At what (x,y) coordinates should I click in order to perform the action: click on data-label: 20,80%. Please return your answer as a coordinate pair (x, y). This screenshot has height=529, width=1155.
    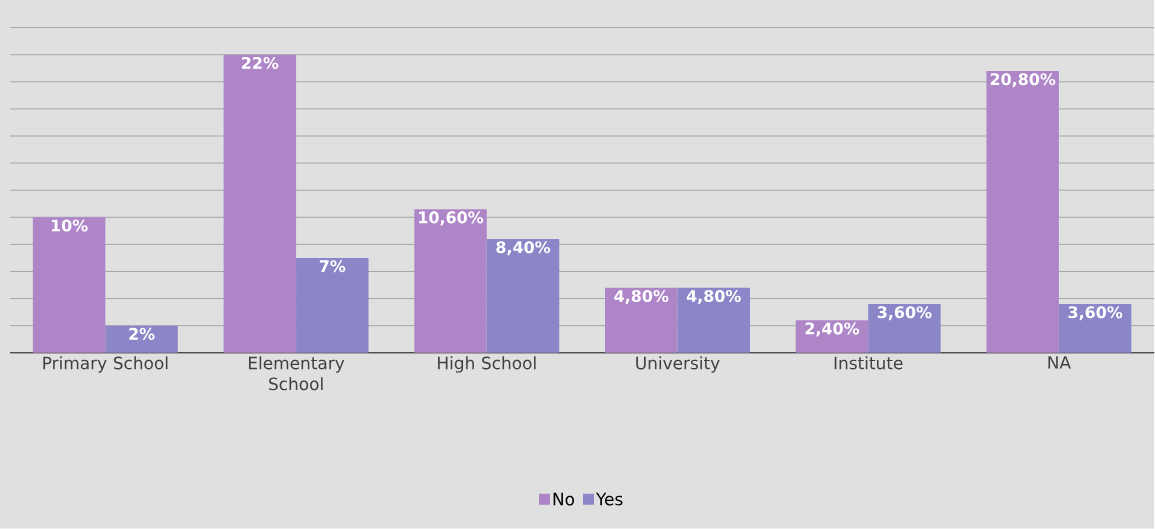
    Looking at the image, I should click on (1023, 80).